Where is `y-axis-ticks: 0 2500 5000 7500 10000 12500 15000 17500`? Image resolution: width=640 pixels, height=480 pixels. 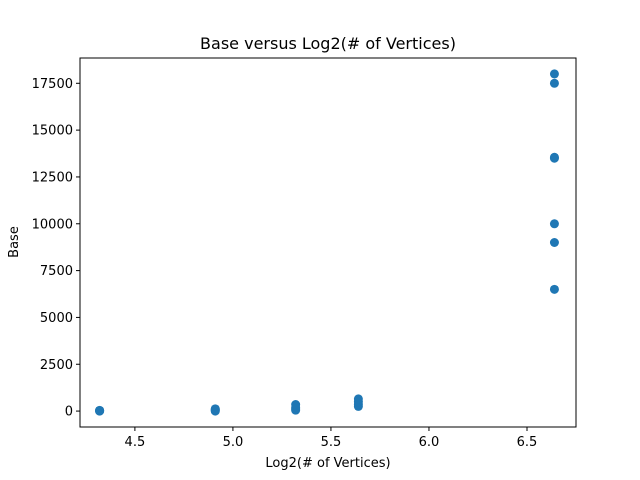 y-axis-ticks: 0 2500 5000 7500 10000 12500 15000 17500 is located at coordinates (56, 248).